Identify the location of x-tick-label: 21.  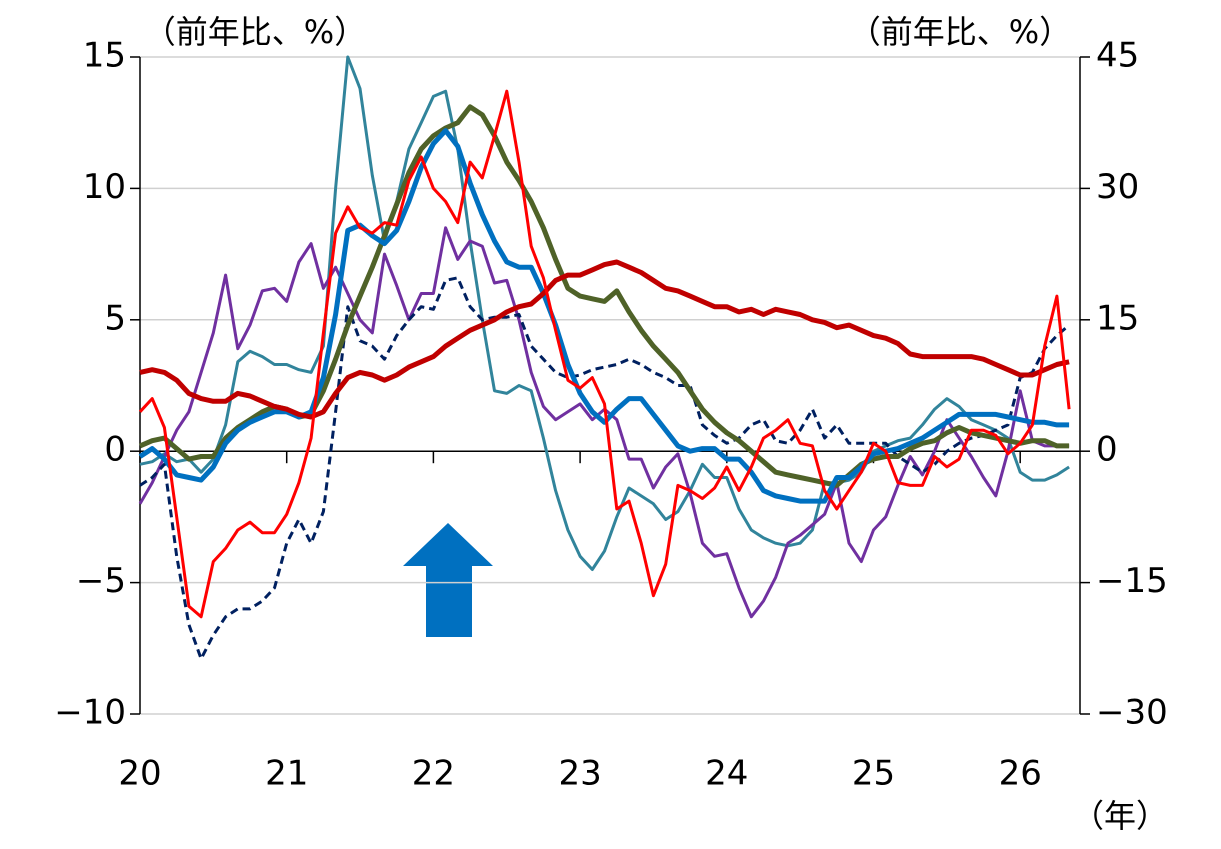
(286, 774).